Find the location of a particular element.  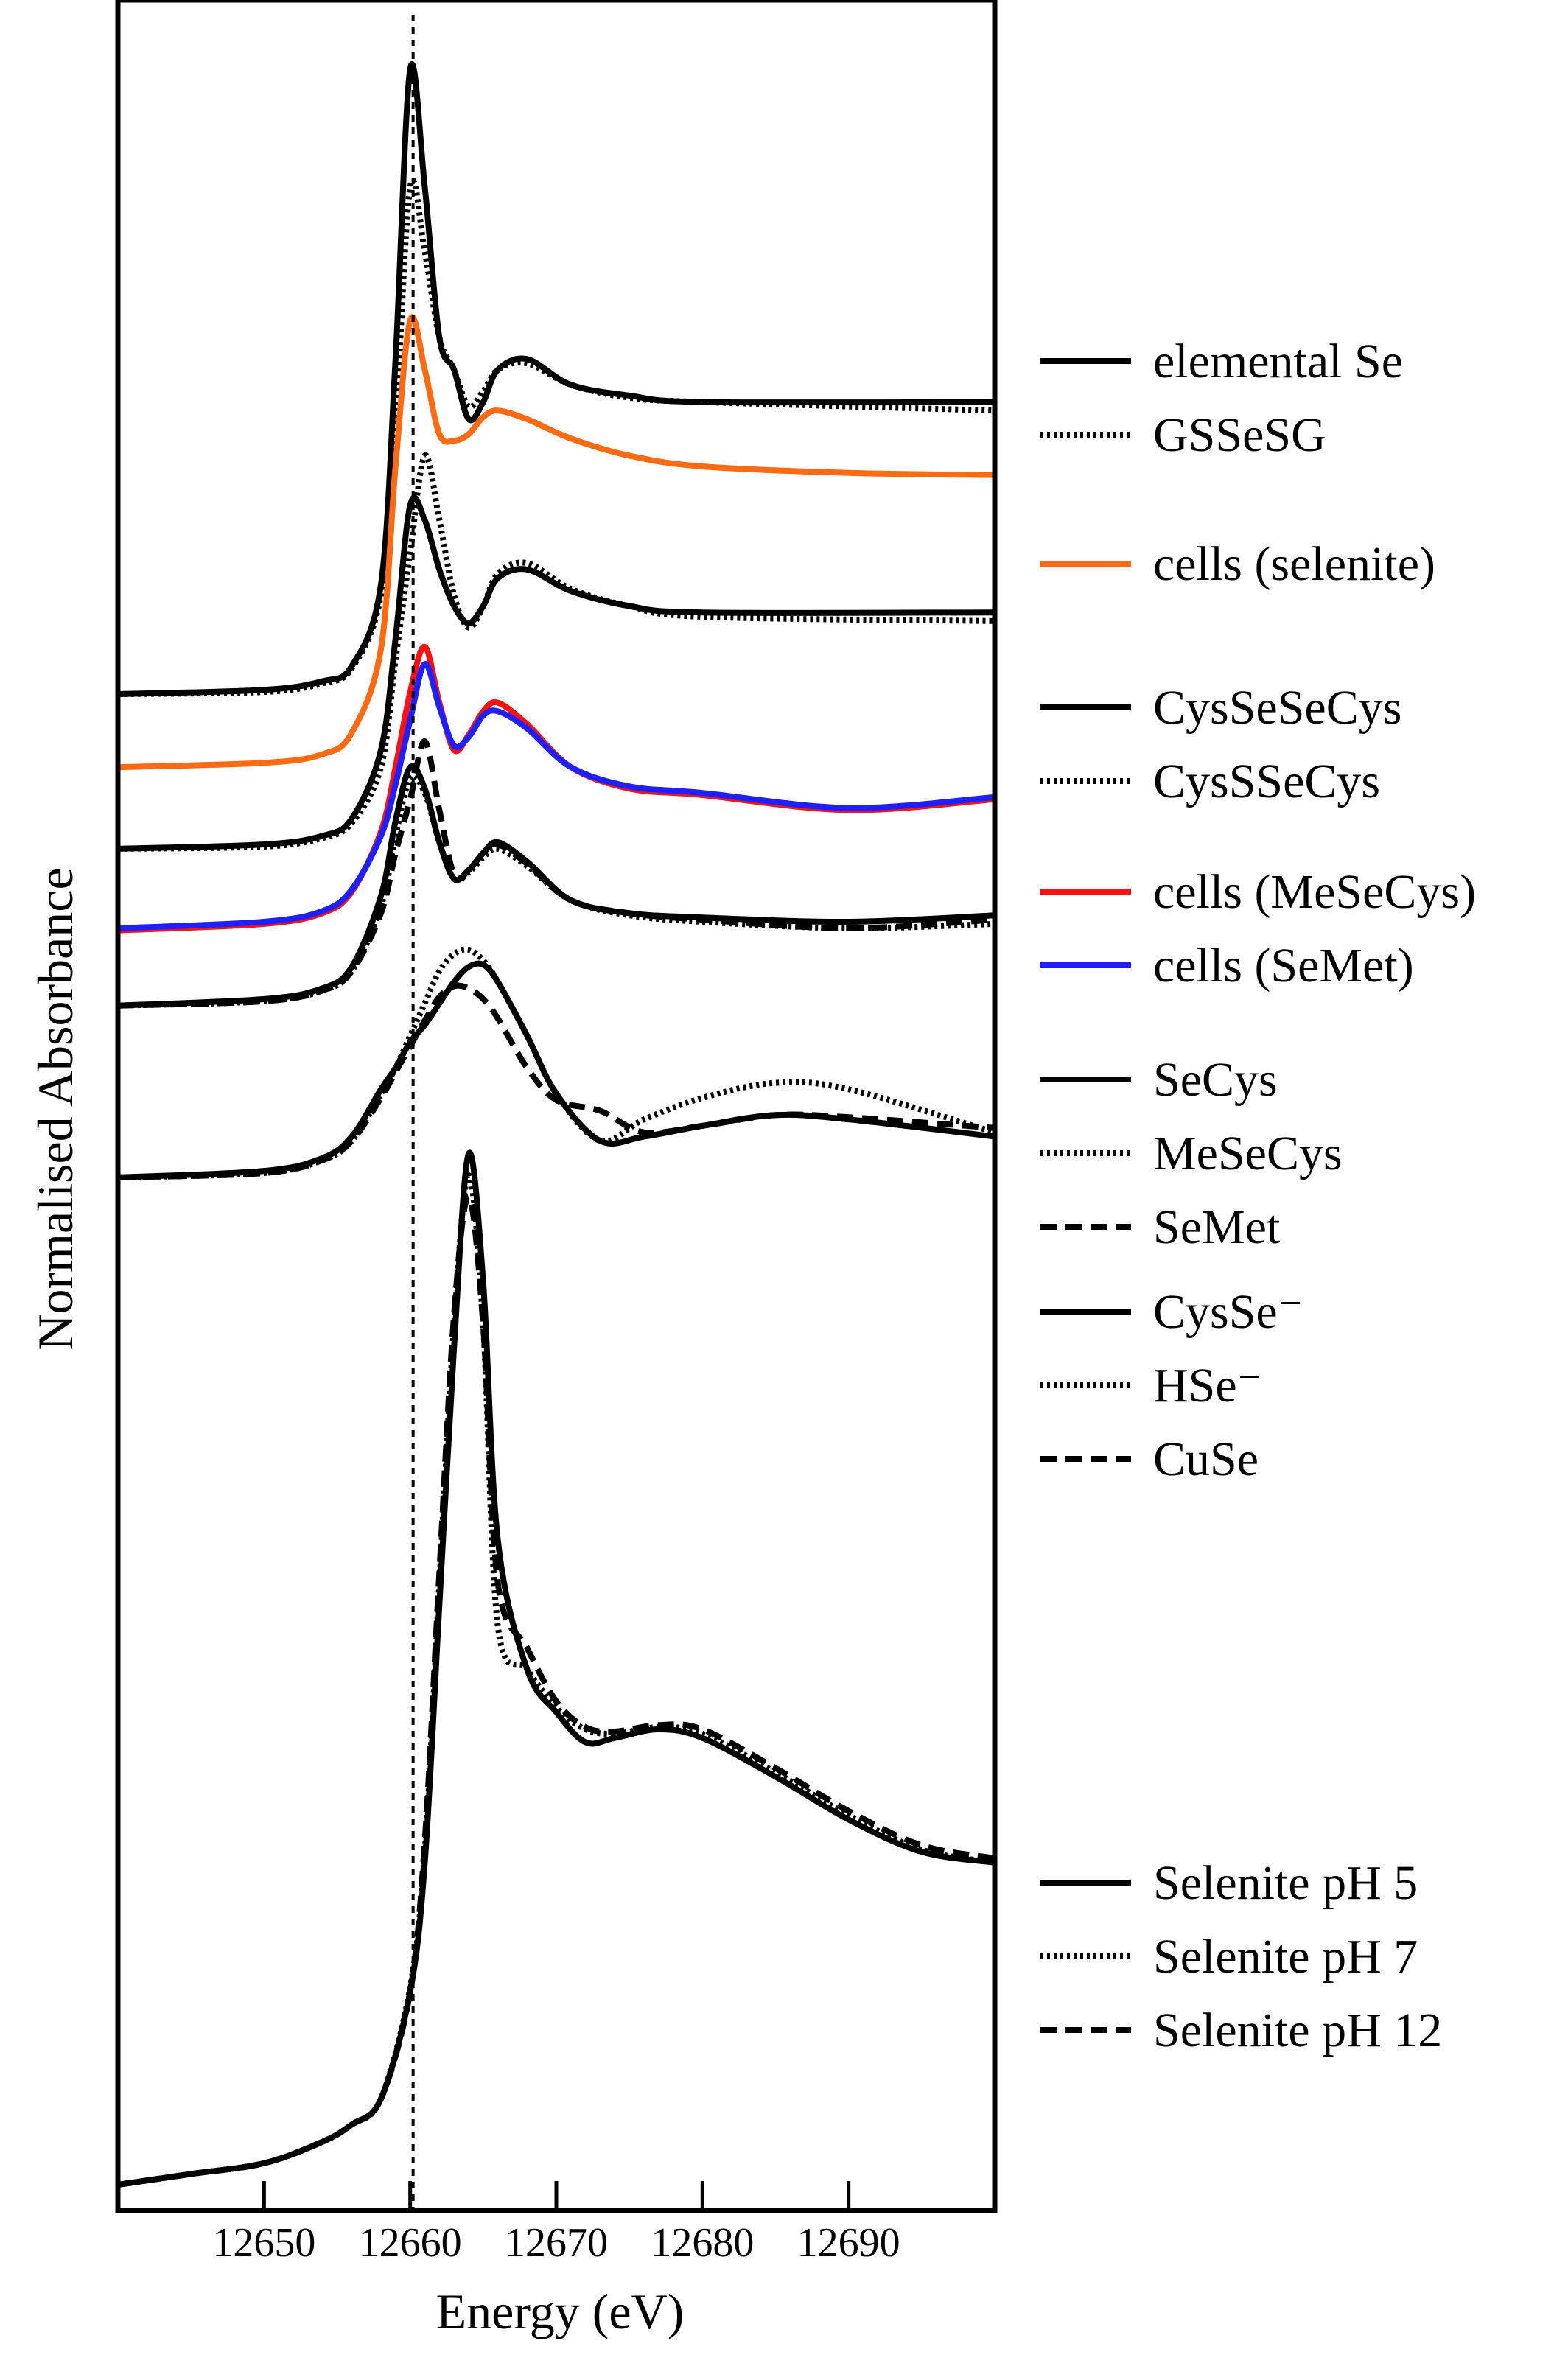

series-line-cyssesecys is located at coordinates (556, 673).